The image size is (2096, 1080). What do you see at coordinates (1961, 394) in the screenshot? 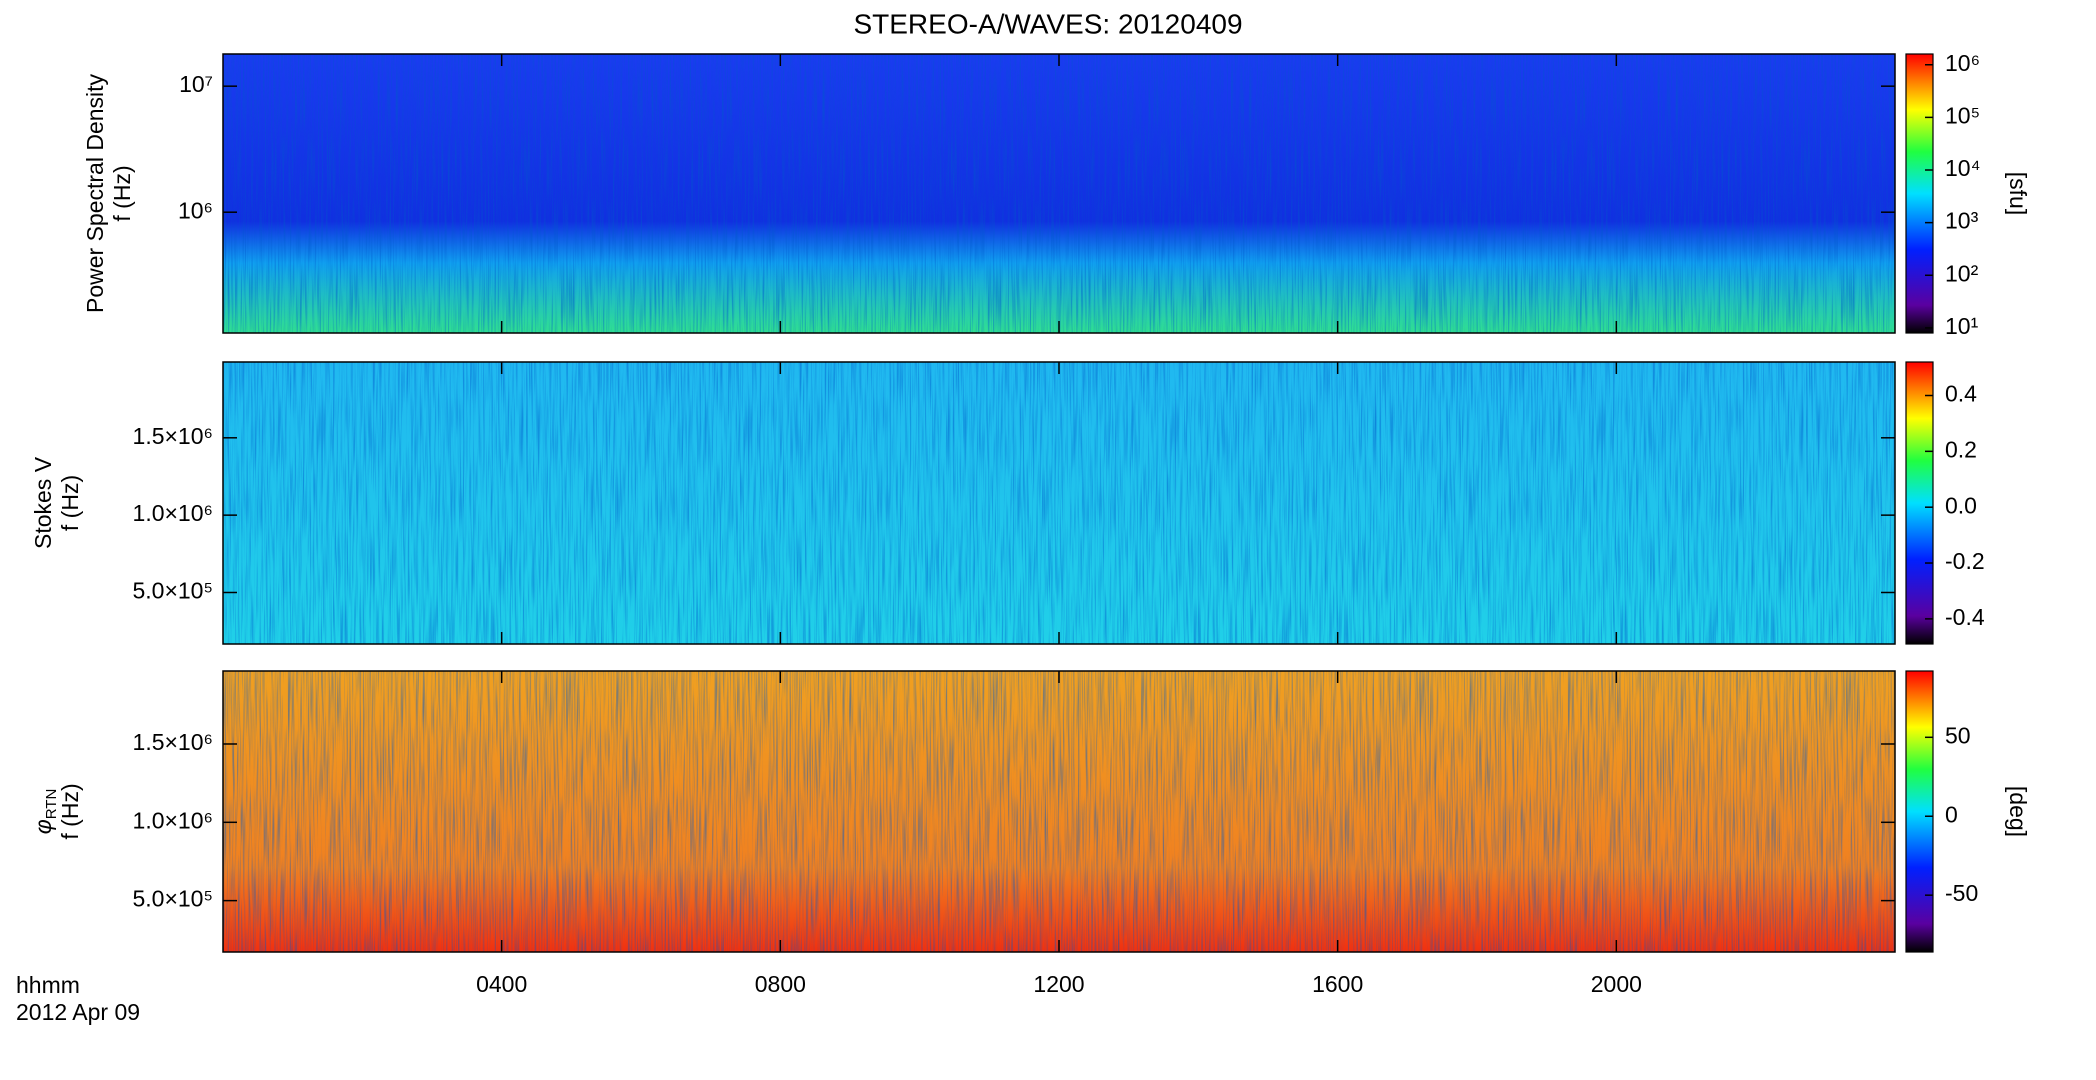
I see `colorbar-tick-label: 0.4` at bounding box center [1961, 394].